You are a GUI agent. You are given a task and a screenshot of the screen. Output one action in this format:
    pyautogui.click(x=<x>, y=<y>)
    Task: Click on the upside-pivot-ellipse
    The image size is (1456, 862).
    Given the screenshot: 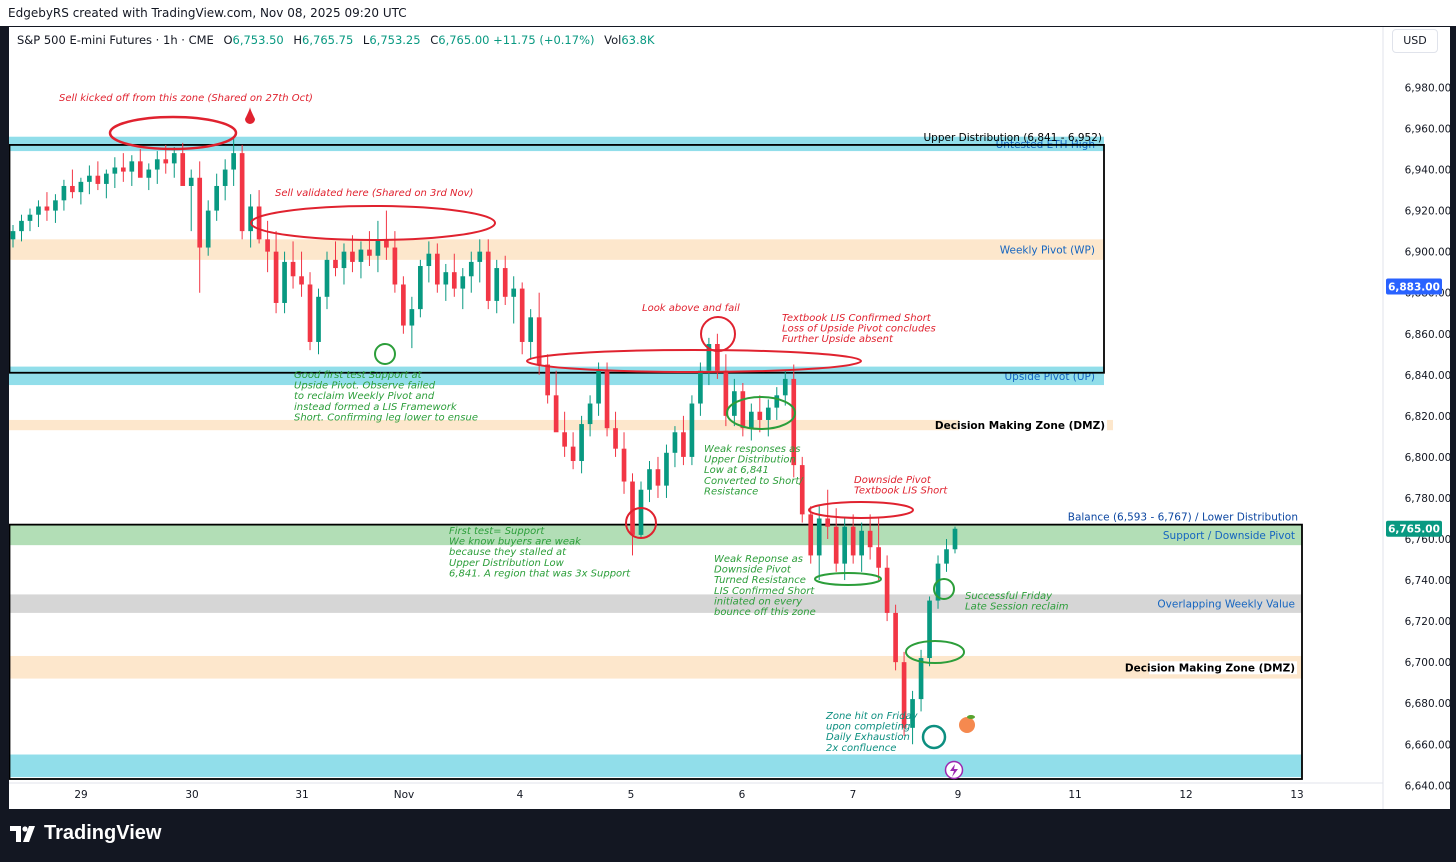 What is the action you would take?
    pyautogui.click(x=694, y=361)
    